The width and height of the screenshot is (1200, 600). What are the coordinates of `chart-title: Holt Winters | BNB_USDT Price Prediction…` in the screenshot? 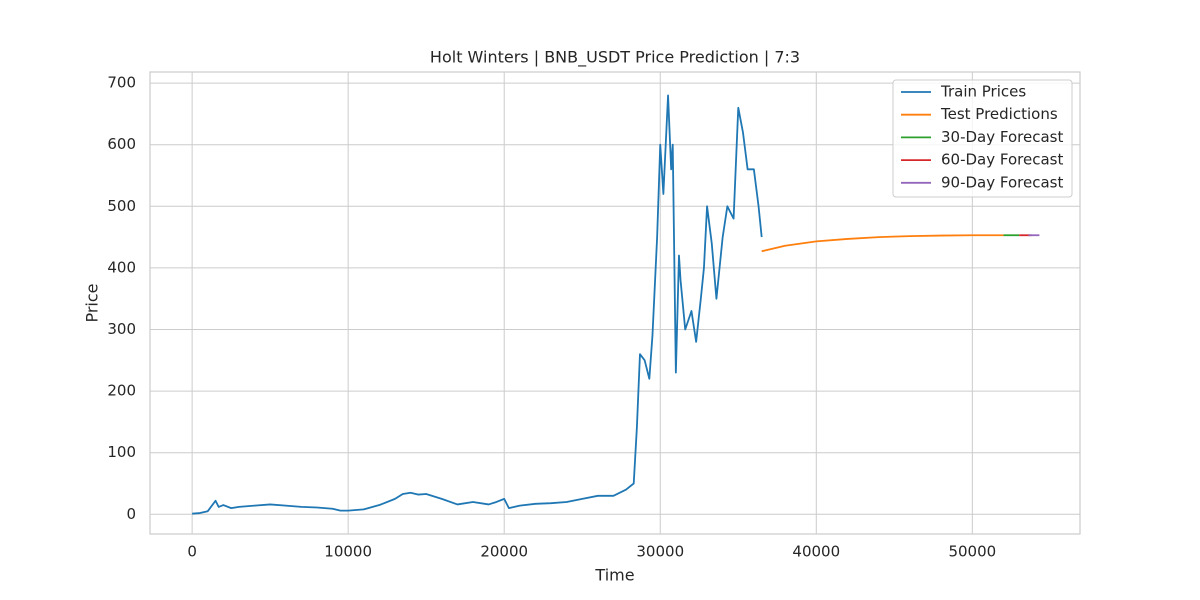 It's located at (615, 58).